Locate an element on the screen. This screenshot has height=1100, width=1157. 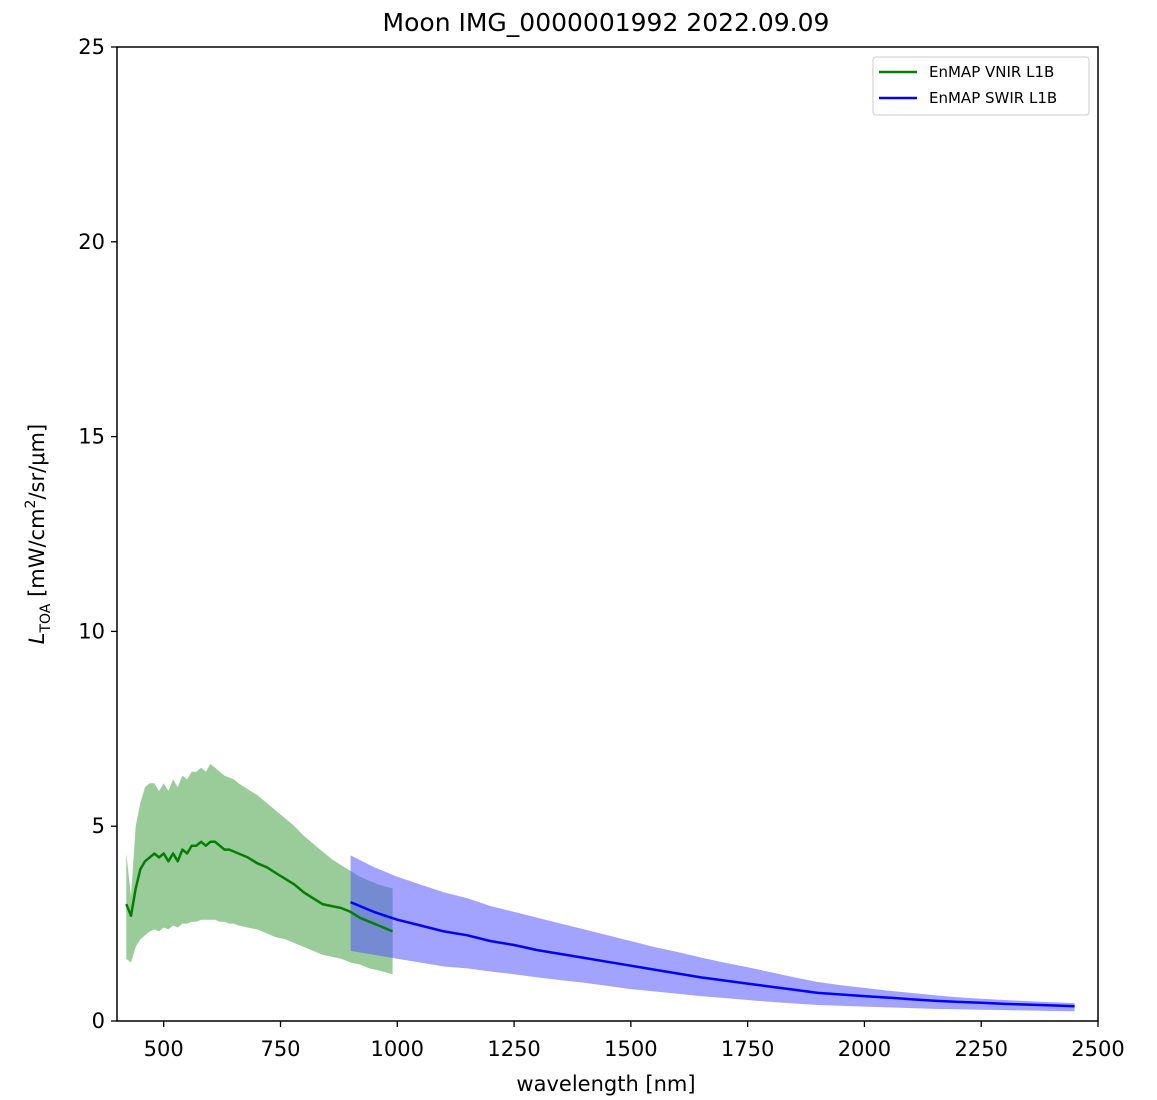
y-axis-label-units-superscript: 2 is located at coordinates (31, 504).